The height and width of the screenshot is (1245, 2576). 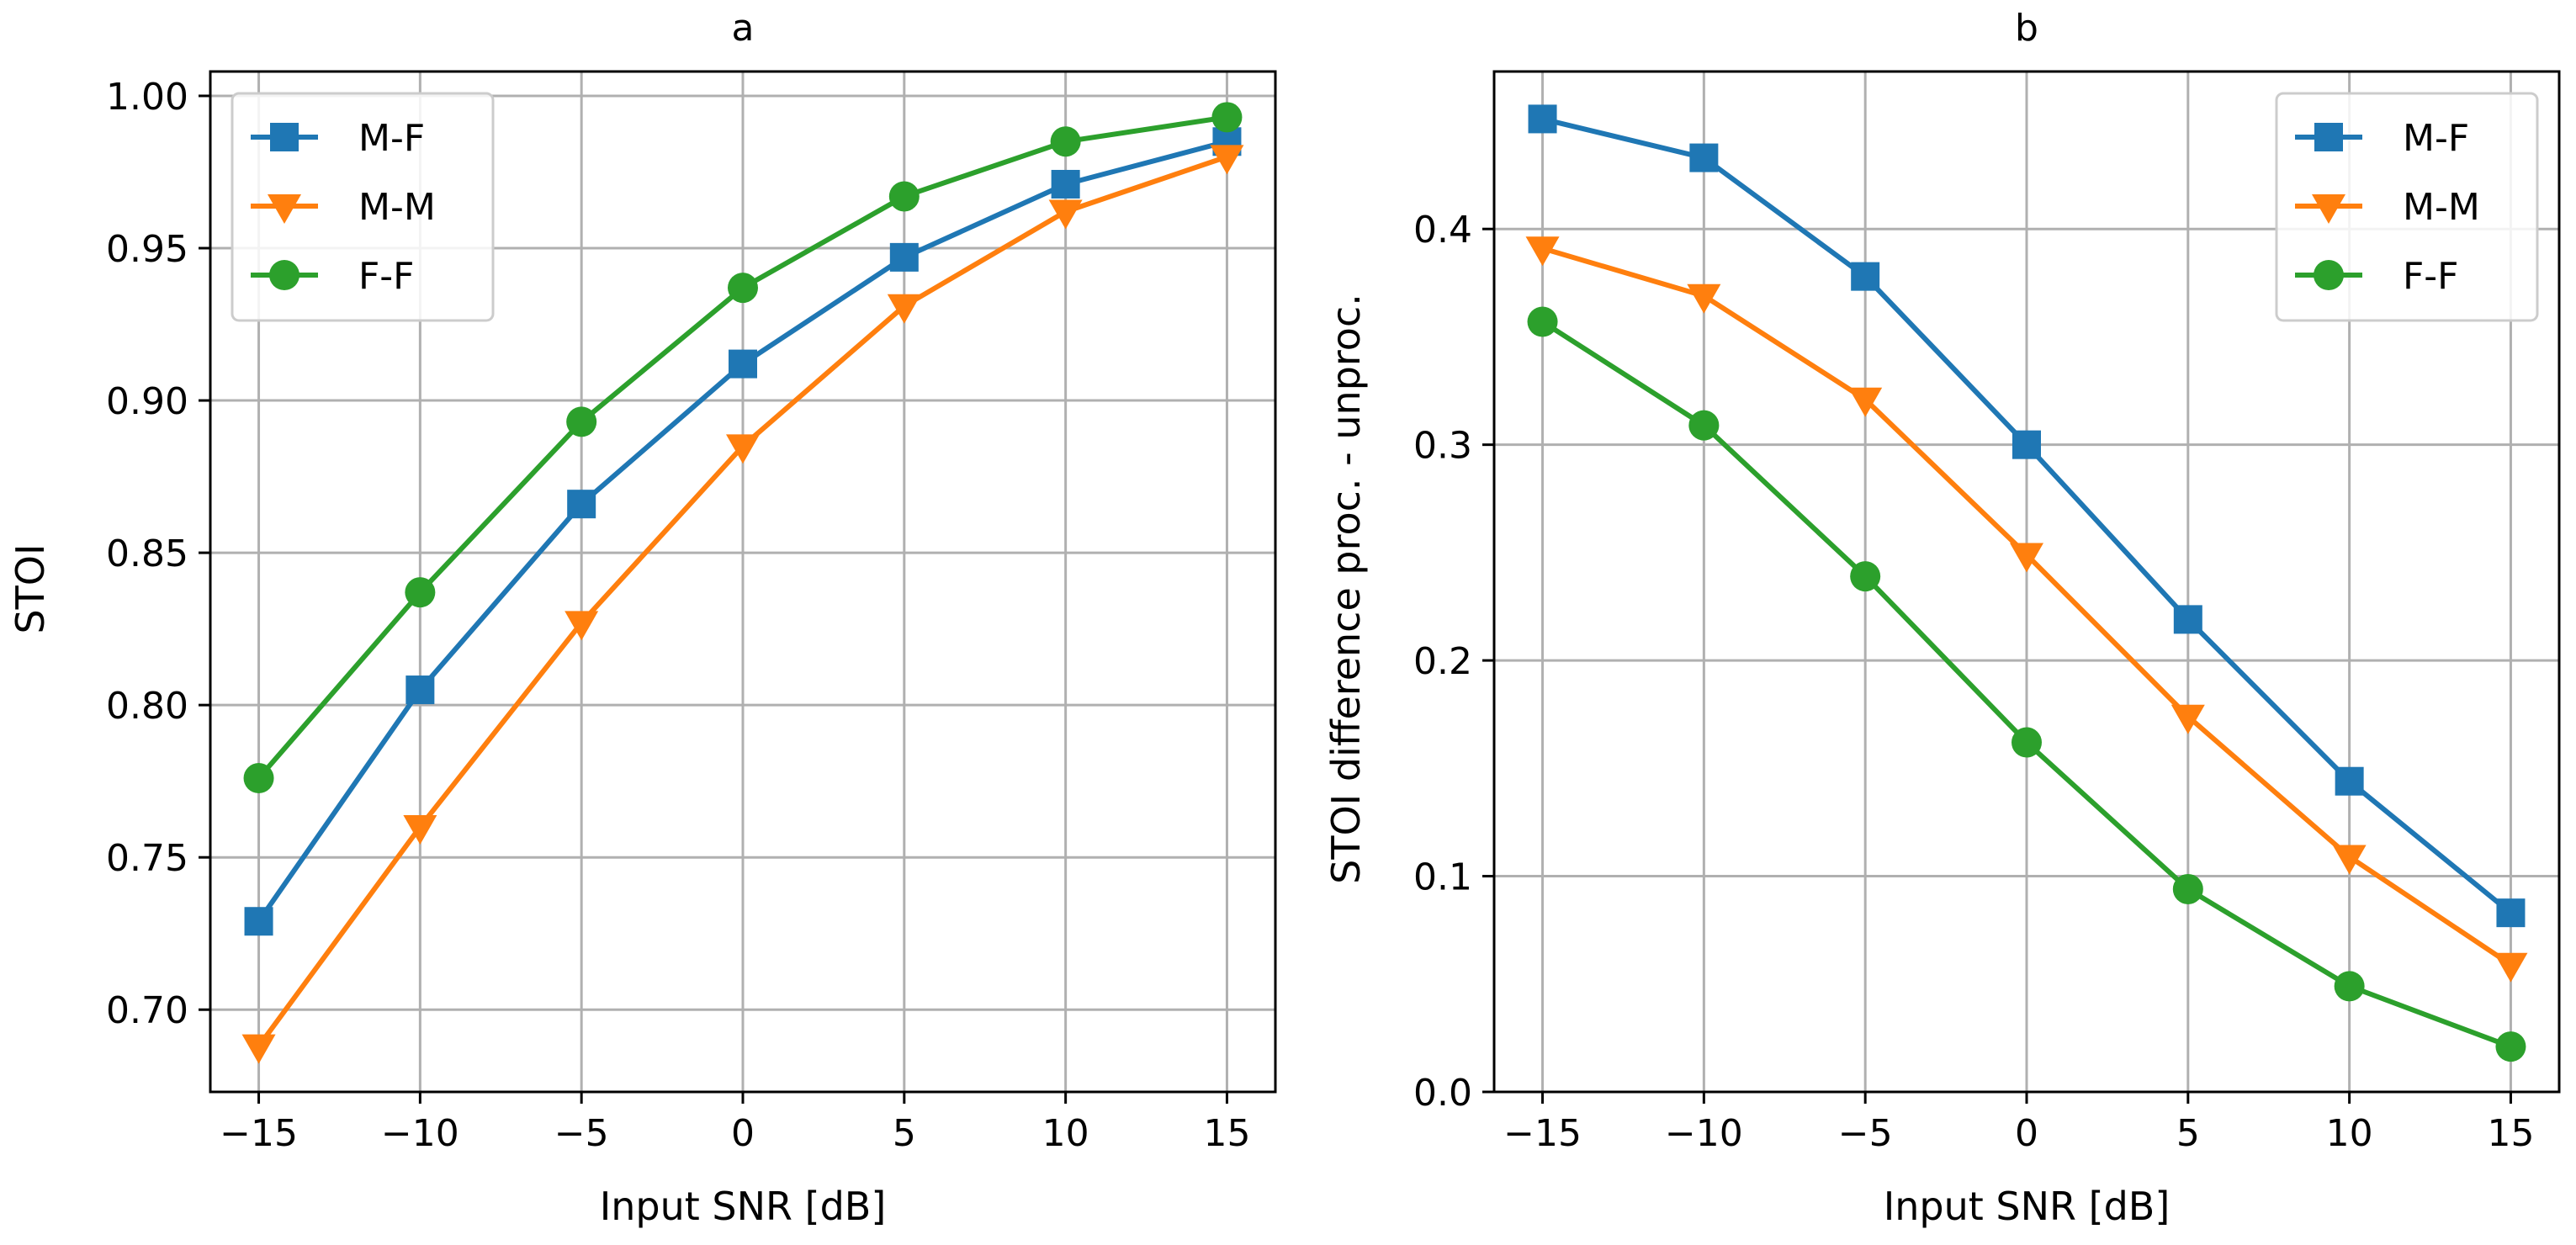 I want to click on chart-a-title: a, so click(x=743, y=28).